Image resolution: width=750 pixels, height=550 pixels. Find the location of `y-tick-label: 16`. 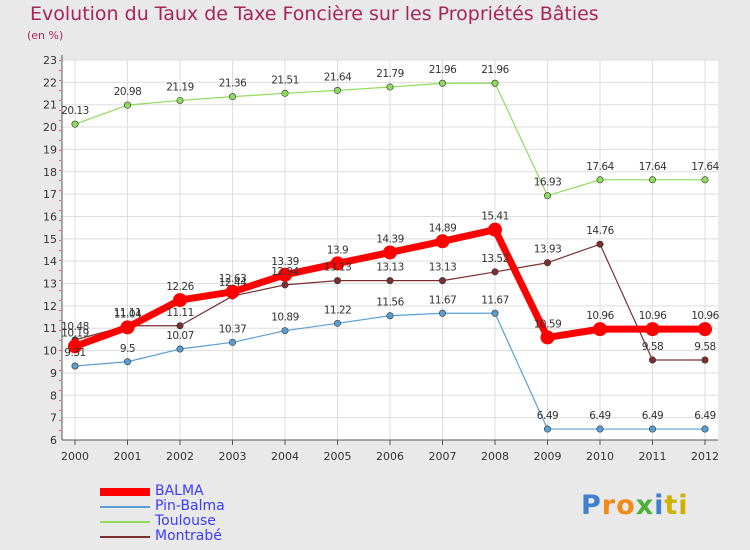

y-tick-label: 16 is located at coordinates (50, 216).